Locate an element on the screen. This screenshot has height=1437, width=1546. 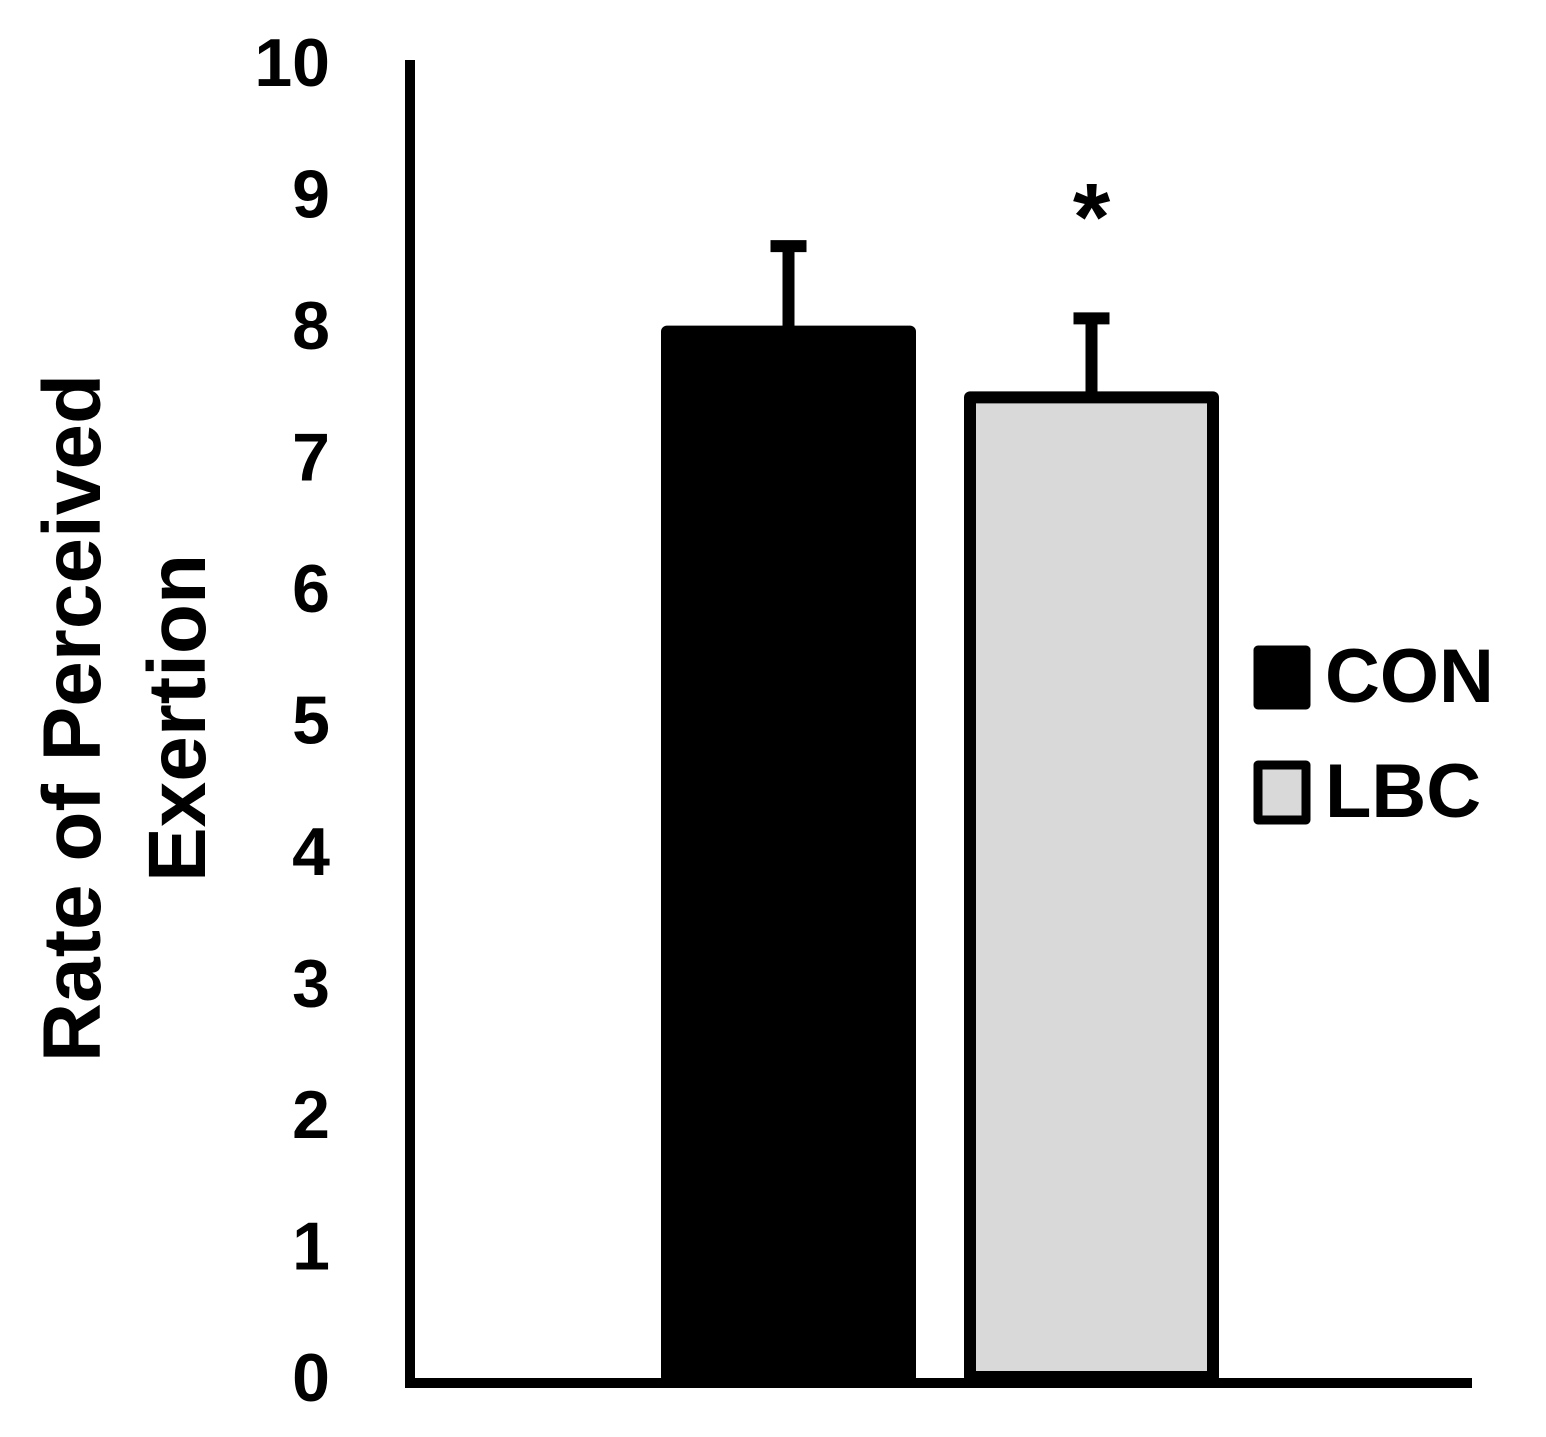
y-tick-label: 6 is located at coordinates (311, 589).